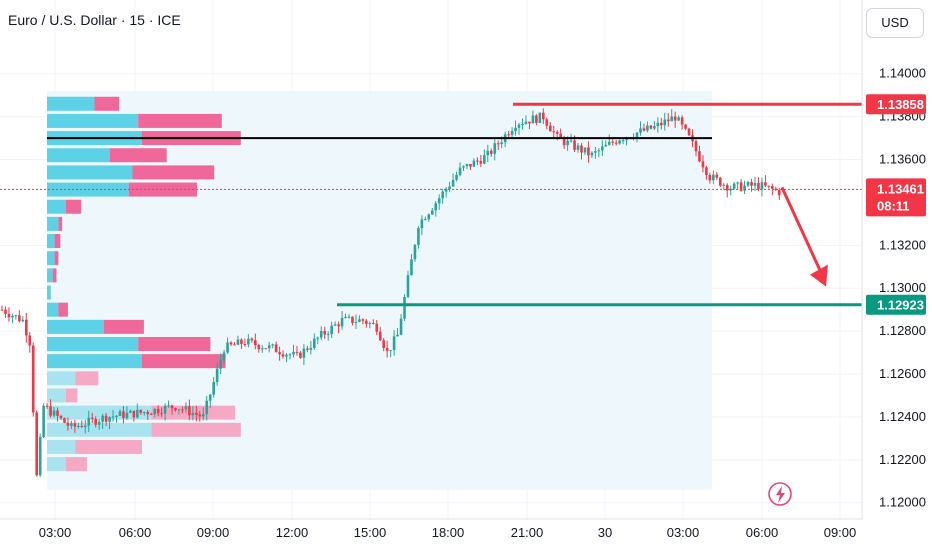  I want to click on y-tick-label: 1.13000, so click(902, 287).